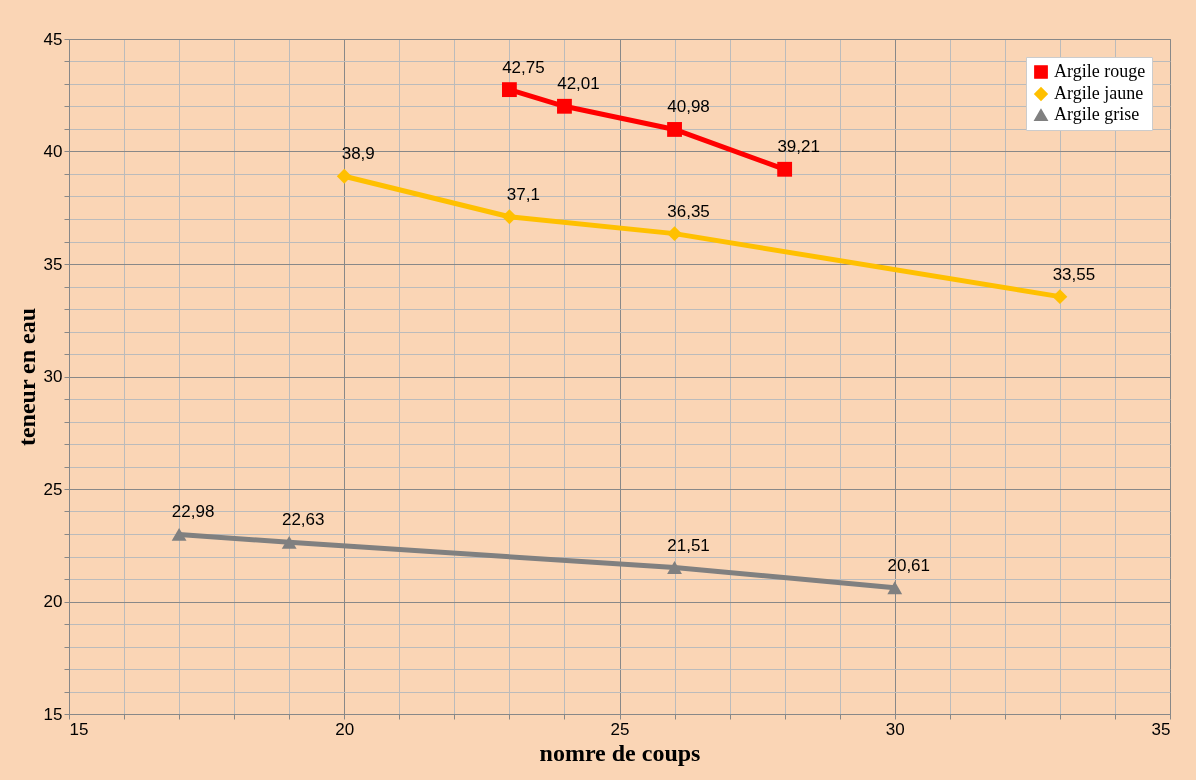  I want to click on data-label: 36,35, so click(688, 211).